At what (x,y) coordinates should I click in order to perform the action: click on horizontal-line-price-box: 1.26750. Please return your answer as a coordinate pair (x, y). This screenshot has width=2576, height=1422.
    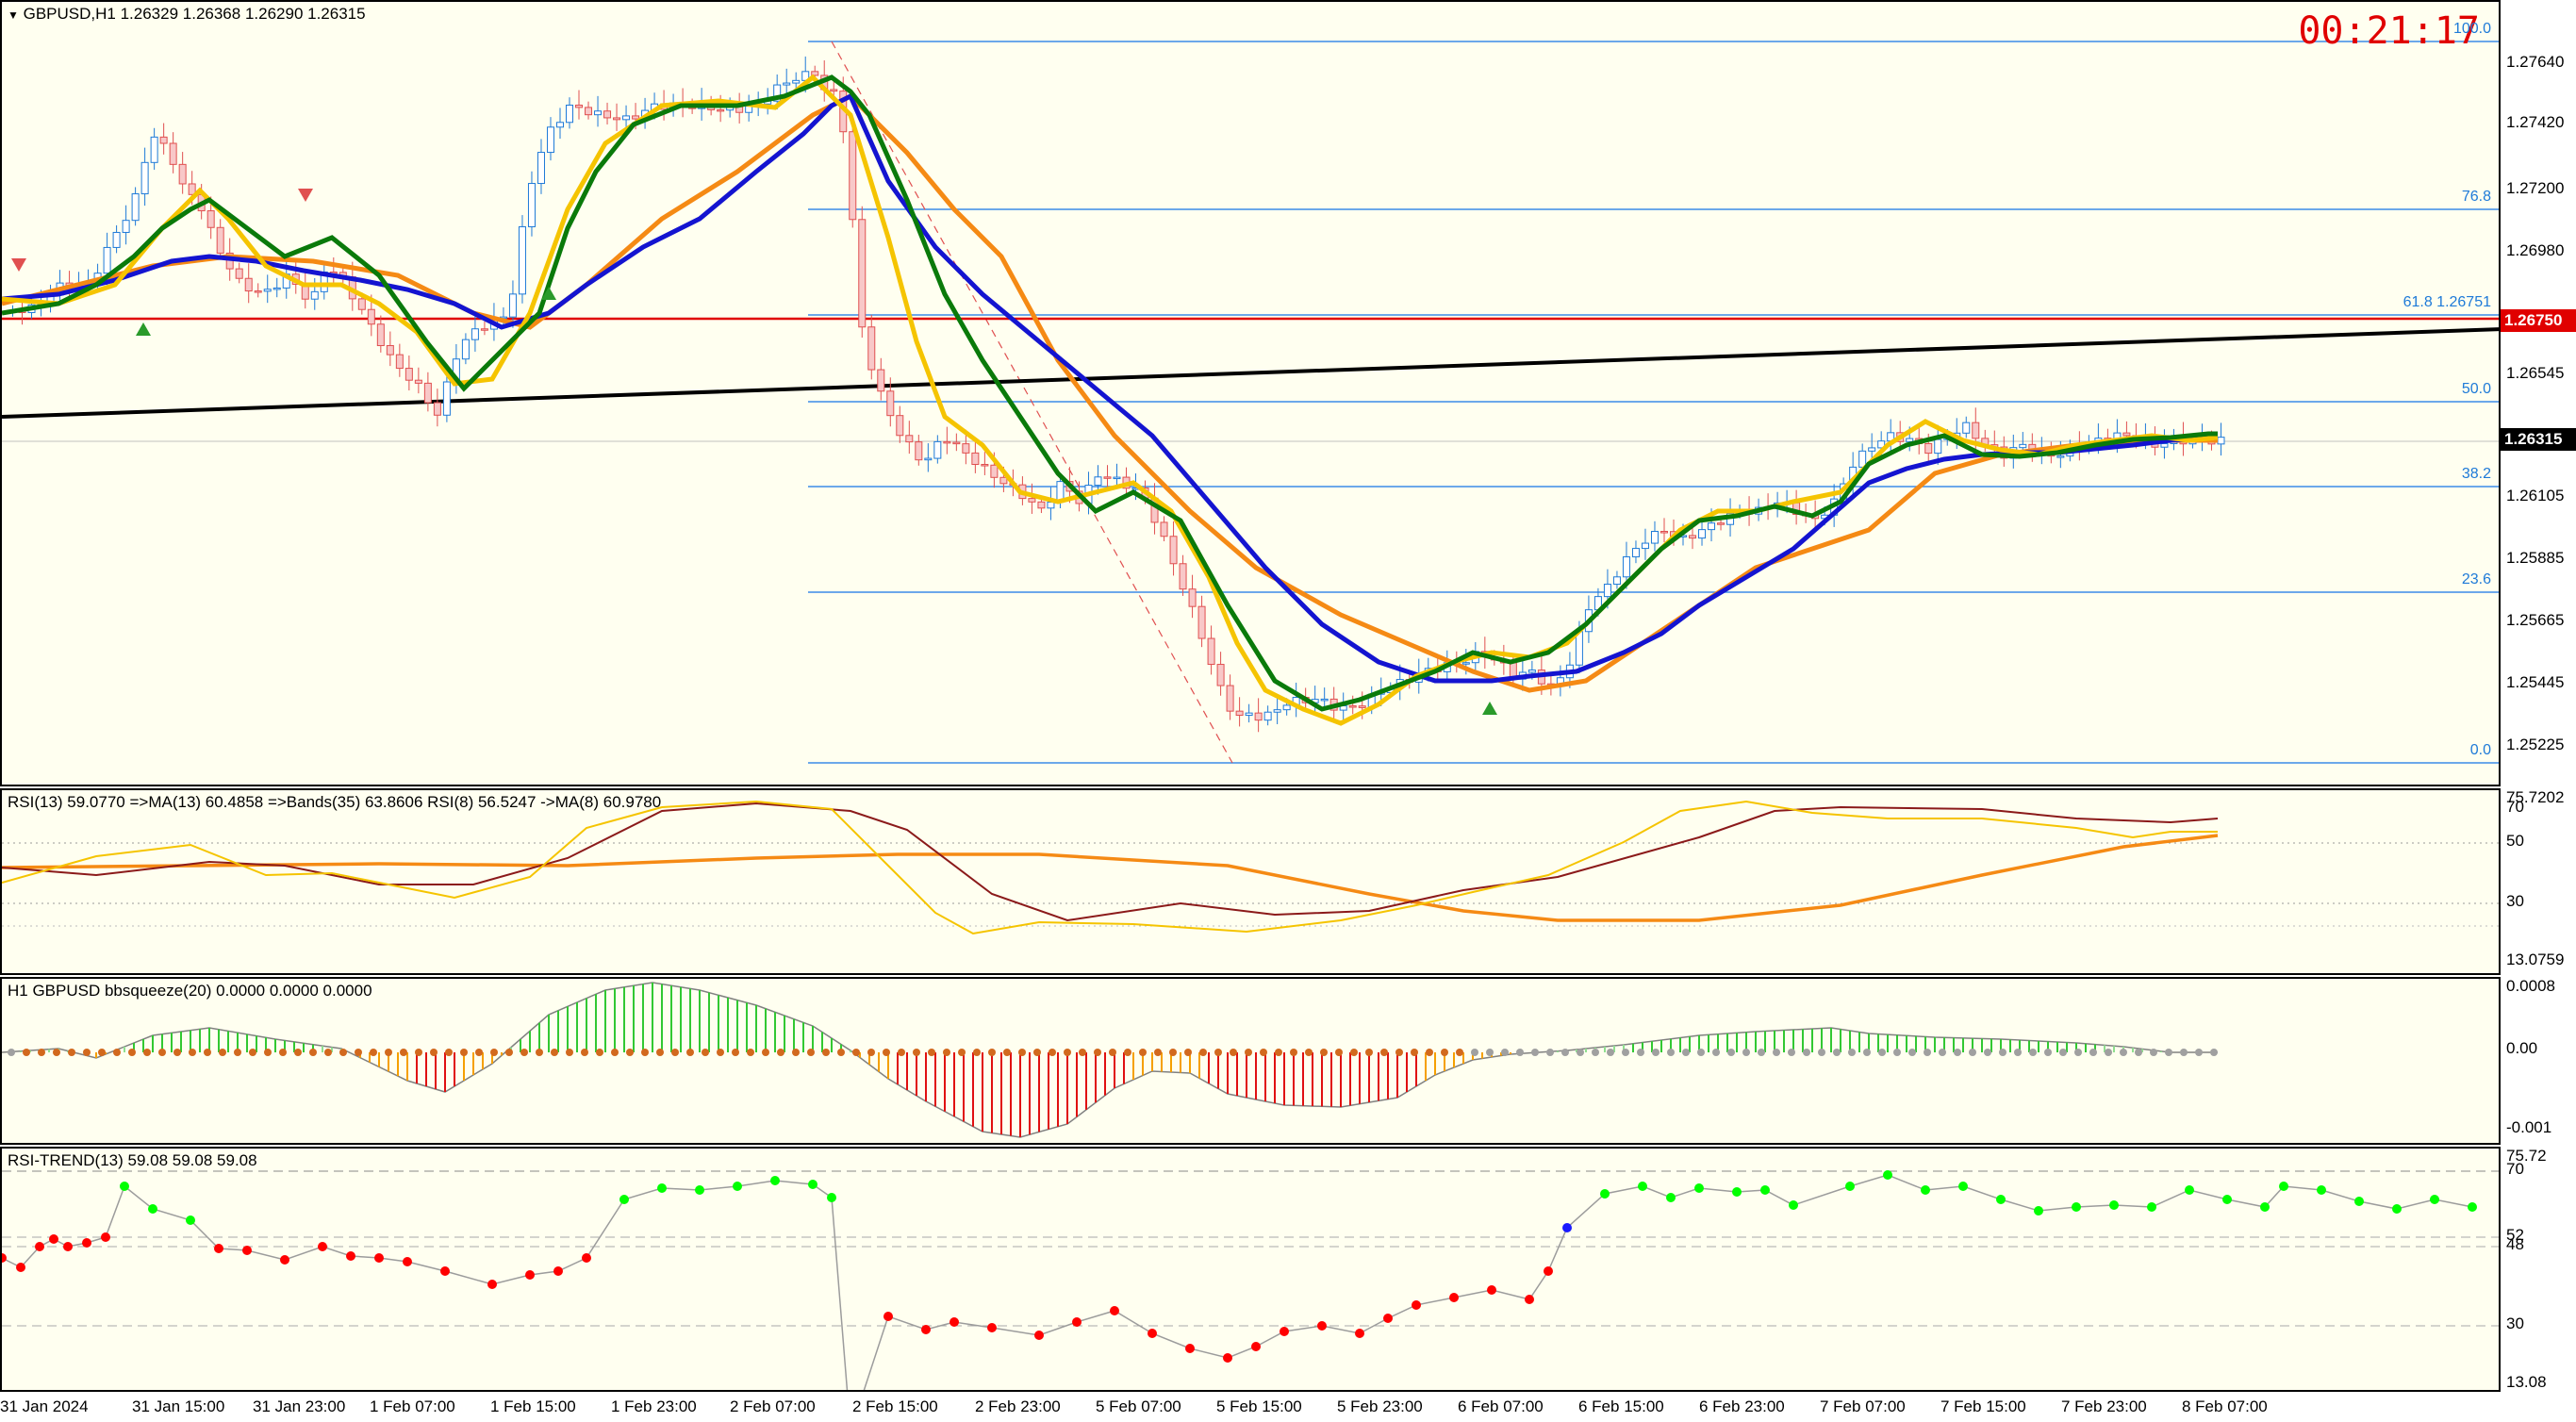
    Looking at the image, I should click on (2538, 320).